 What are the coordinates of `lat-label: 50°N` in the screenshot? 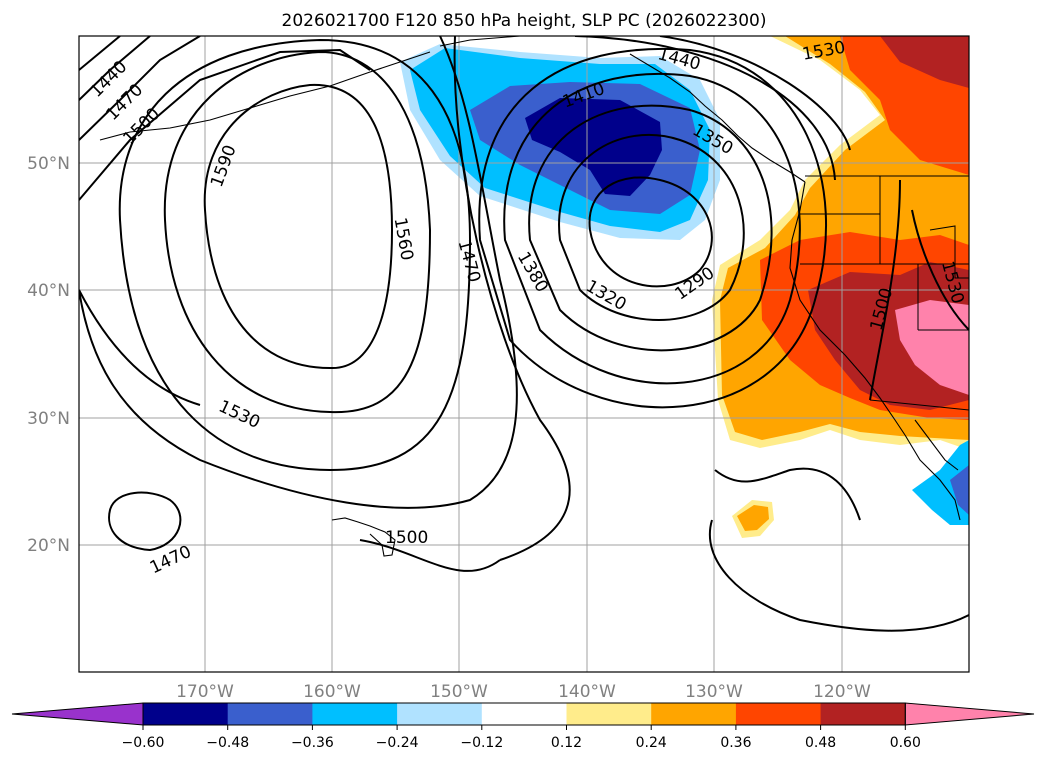 It's located at (48, 164).